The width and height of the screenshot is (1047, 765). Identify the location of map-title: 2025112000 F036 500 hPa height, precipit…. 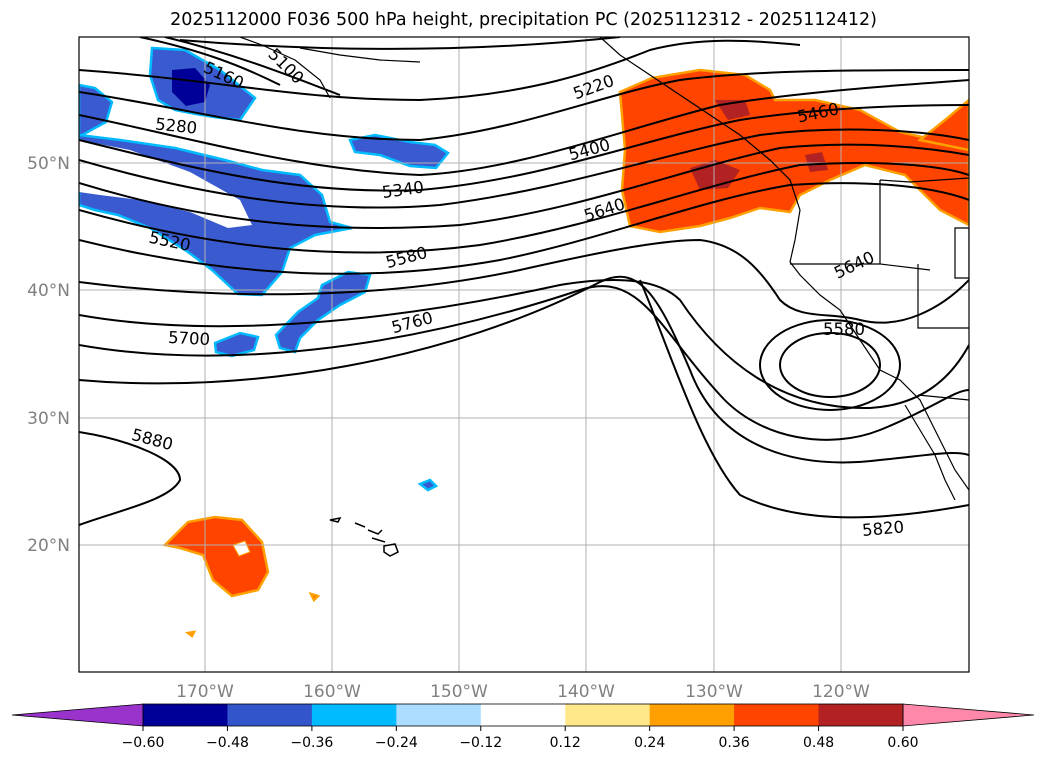
(523, 20).